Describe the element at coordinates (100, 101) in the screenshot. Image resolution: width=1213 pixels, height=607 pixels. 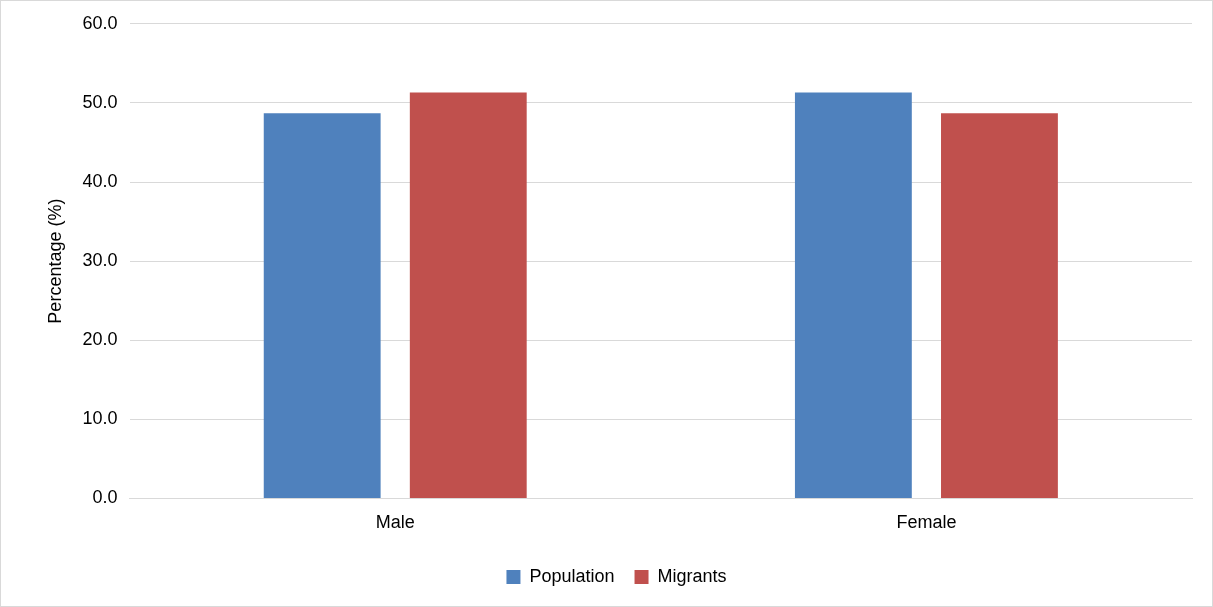
I see `y-tick-label: 50.0` at that location.